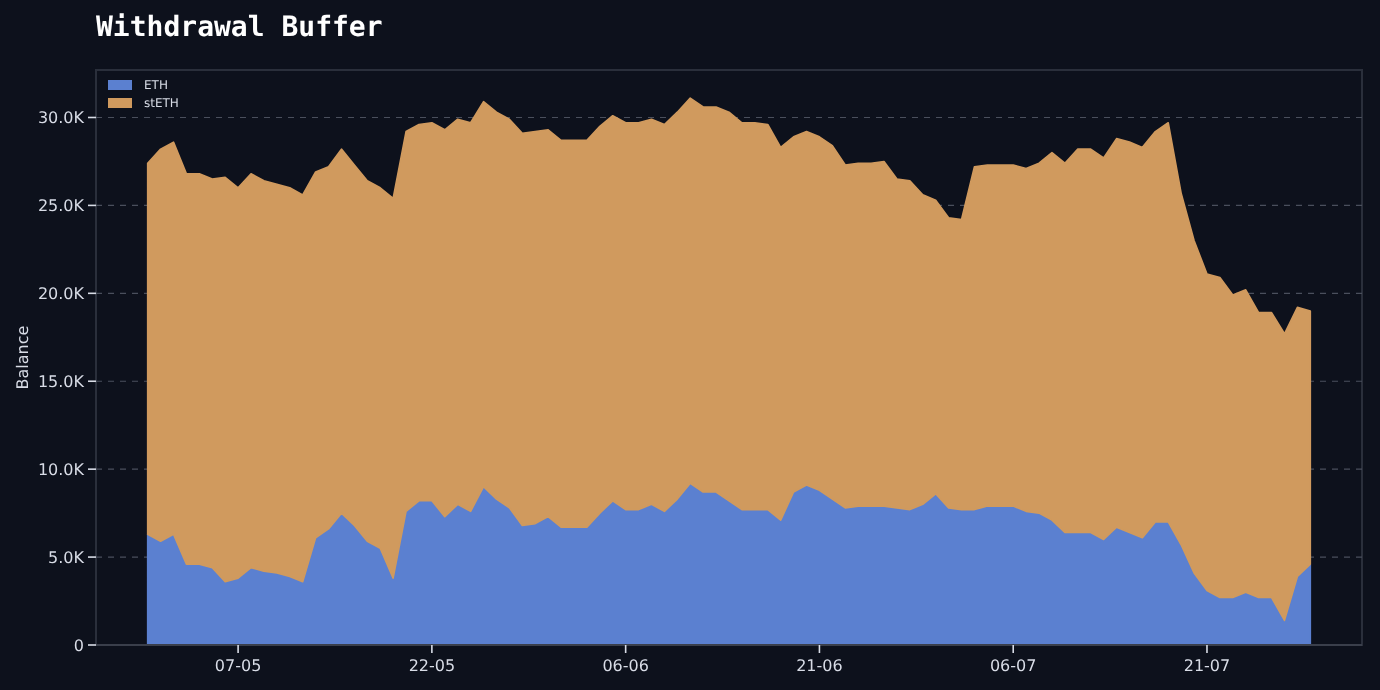  I want to click on y-tick-label: 15.0K, so click(61, 381).